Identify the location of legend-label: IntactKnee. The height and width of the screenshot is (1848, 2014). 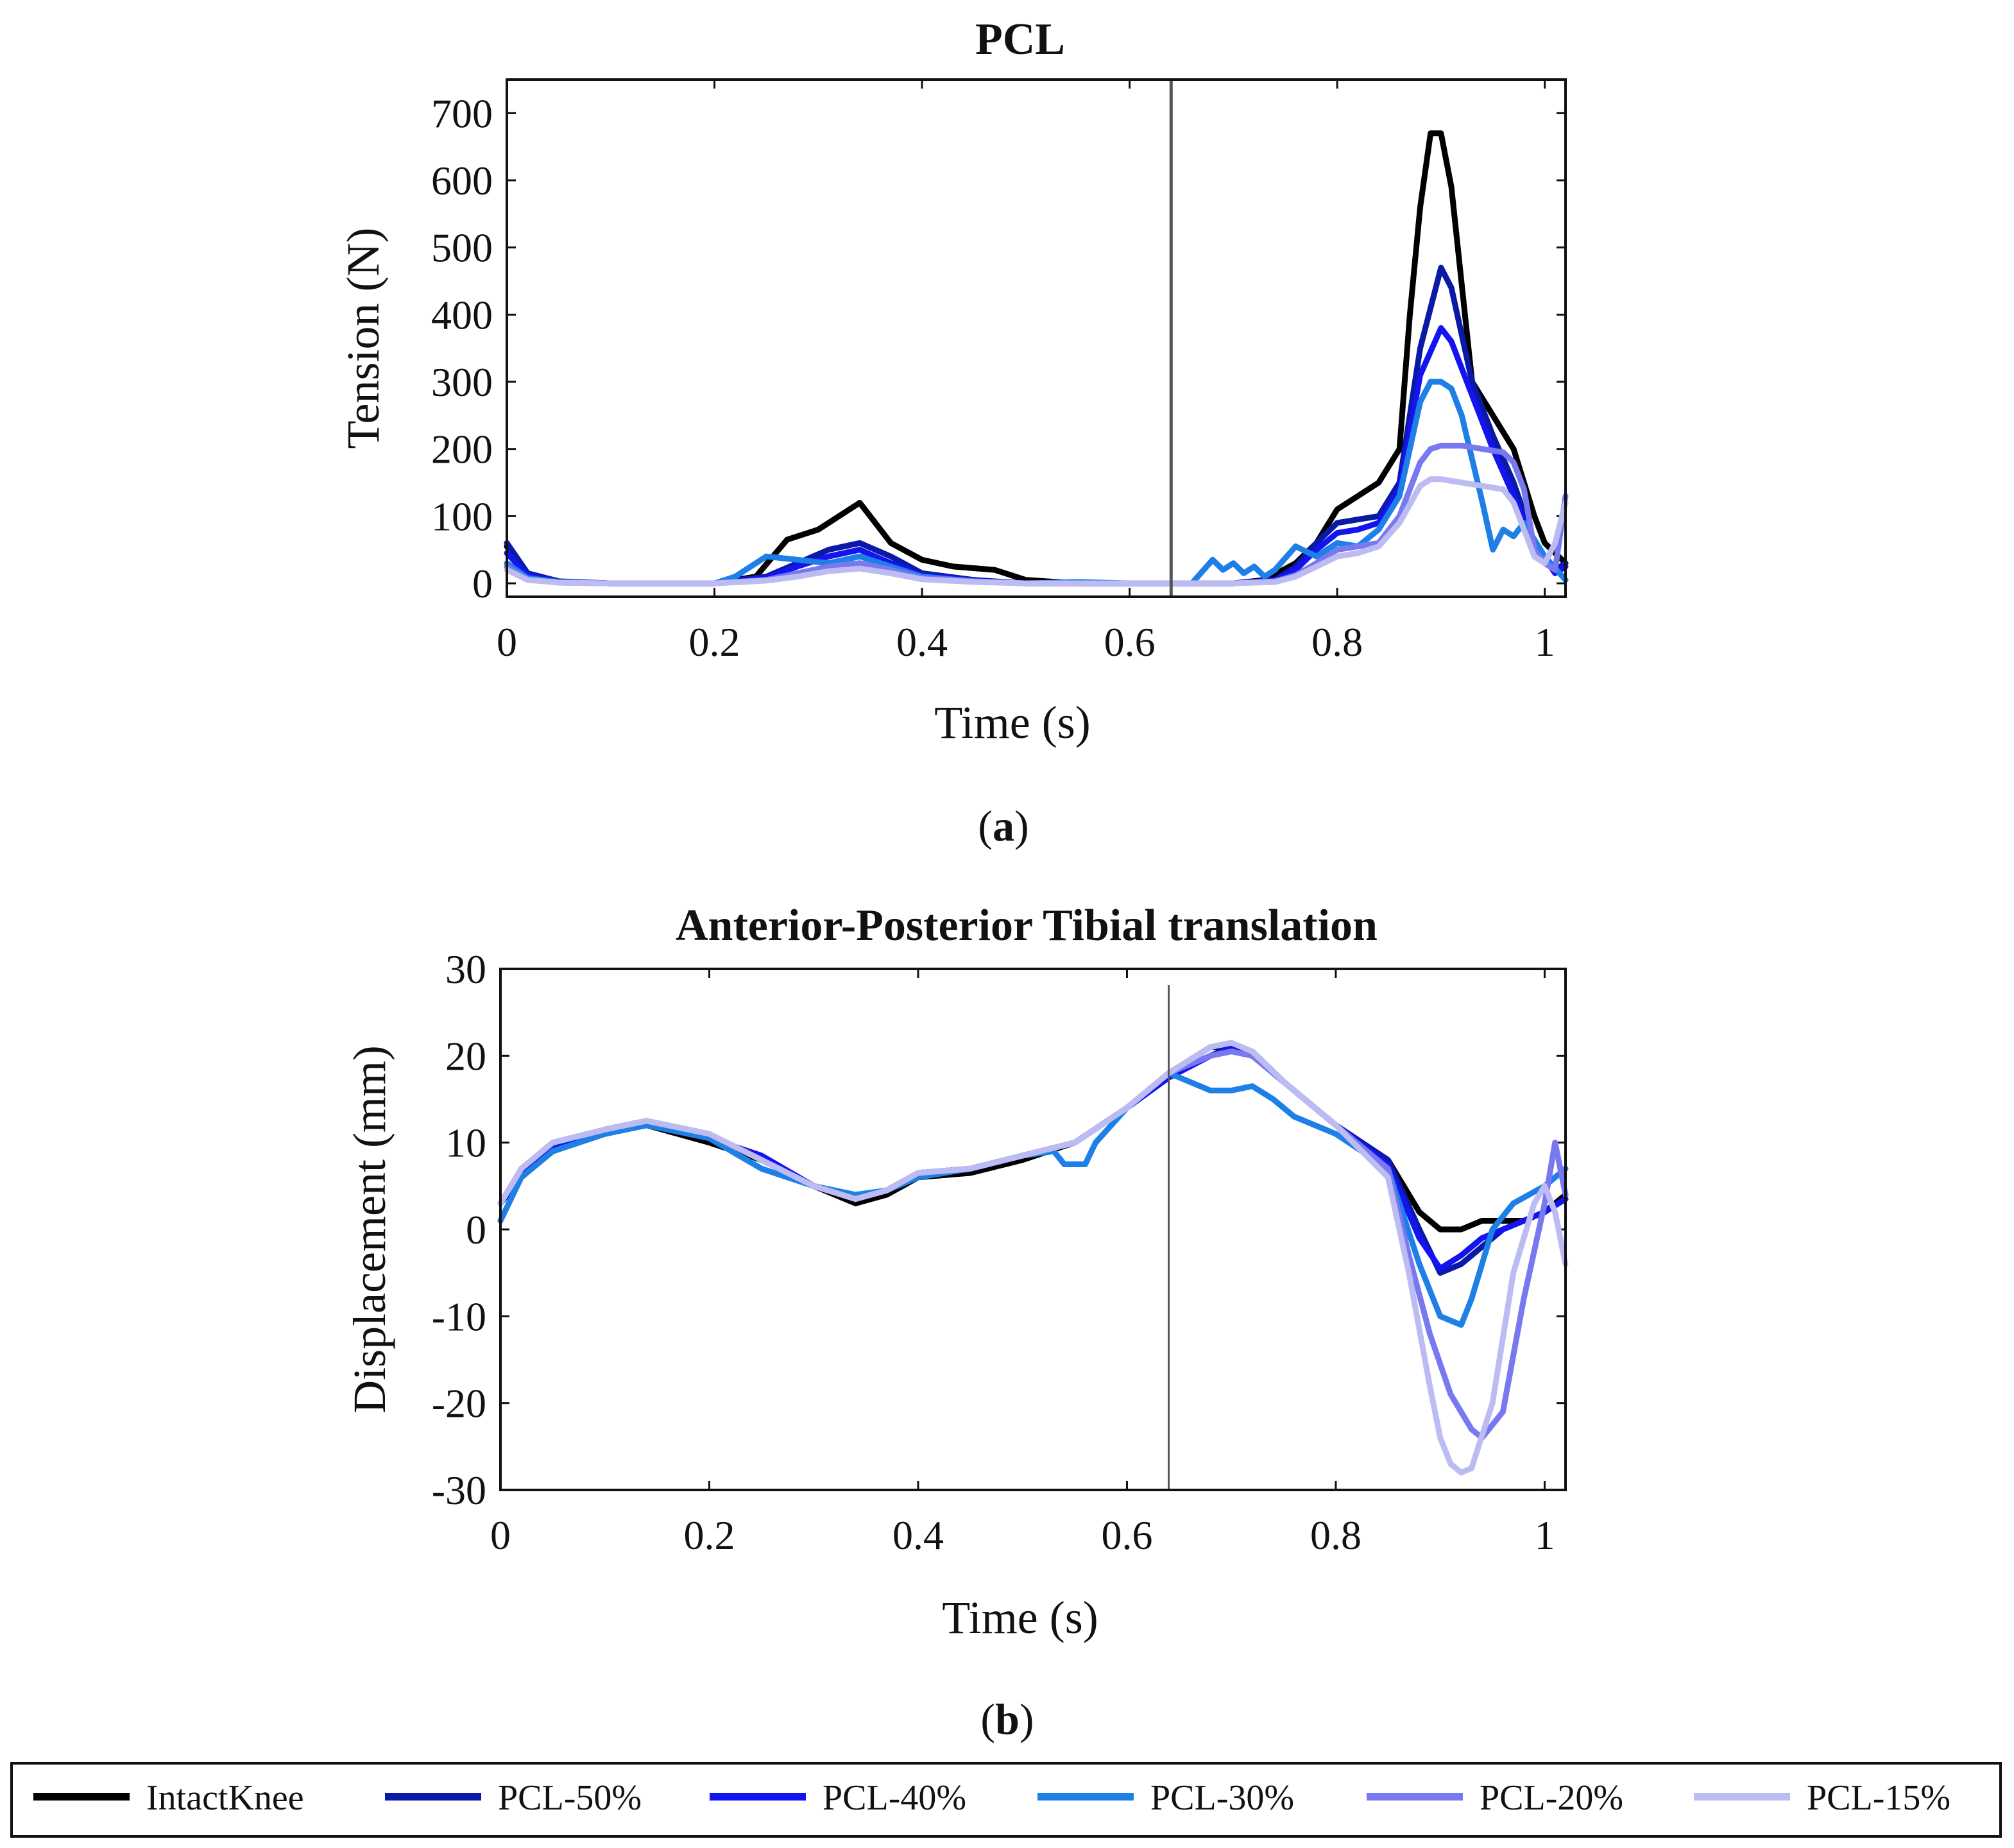
(225, 1798).